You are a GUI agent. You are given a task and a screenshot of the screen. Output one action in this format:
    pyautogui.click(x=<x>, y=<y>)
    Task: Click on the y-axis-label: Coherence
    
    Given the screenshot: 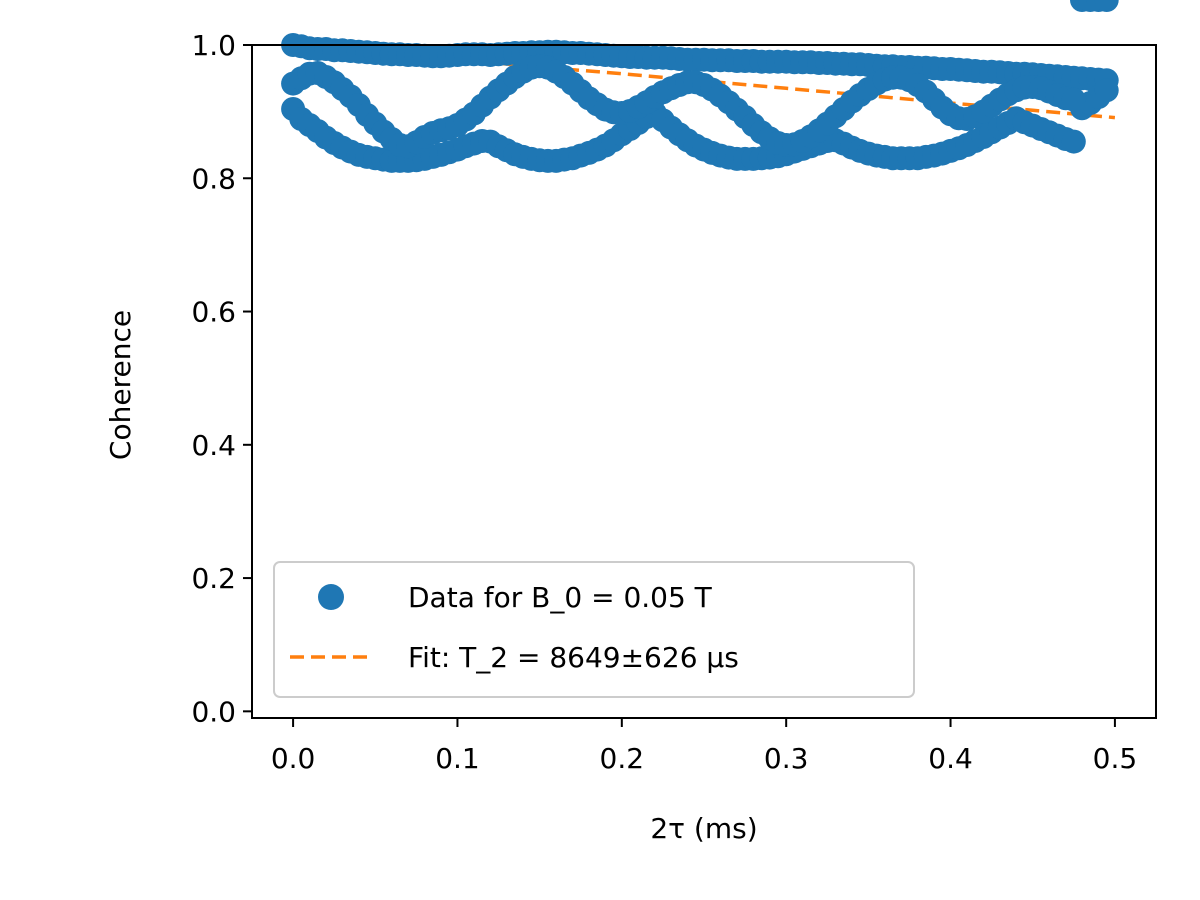 What is the action you would take?
    pyautogui.click(x=120, y=385)
    